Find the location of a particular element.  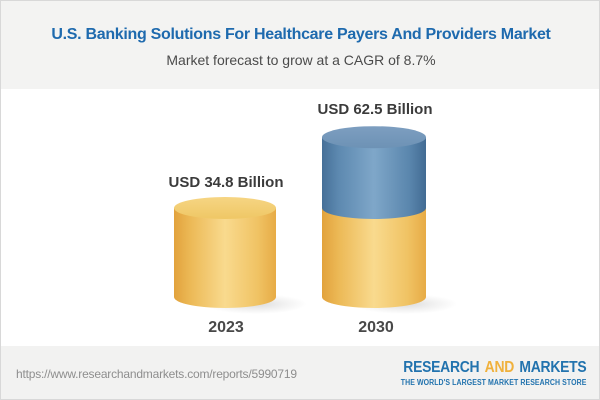

category-label-2030: 2030 is located at coordinates (376, 327).